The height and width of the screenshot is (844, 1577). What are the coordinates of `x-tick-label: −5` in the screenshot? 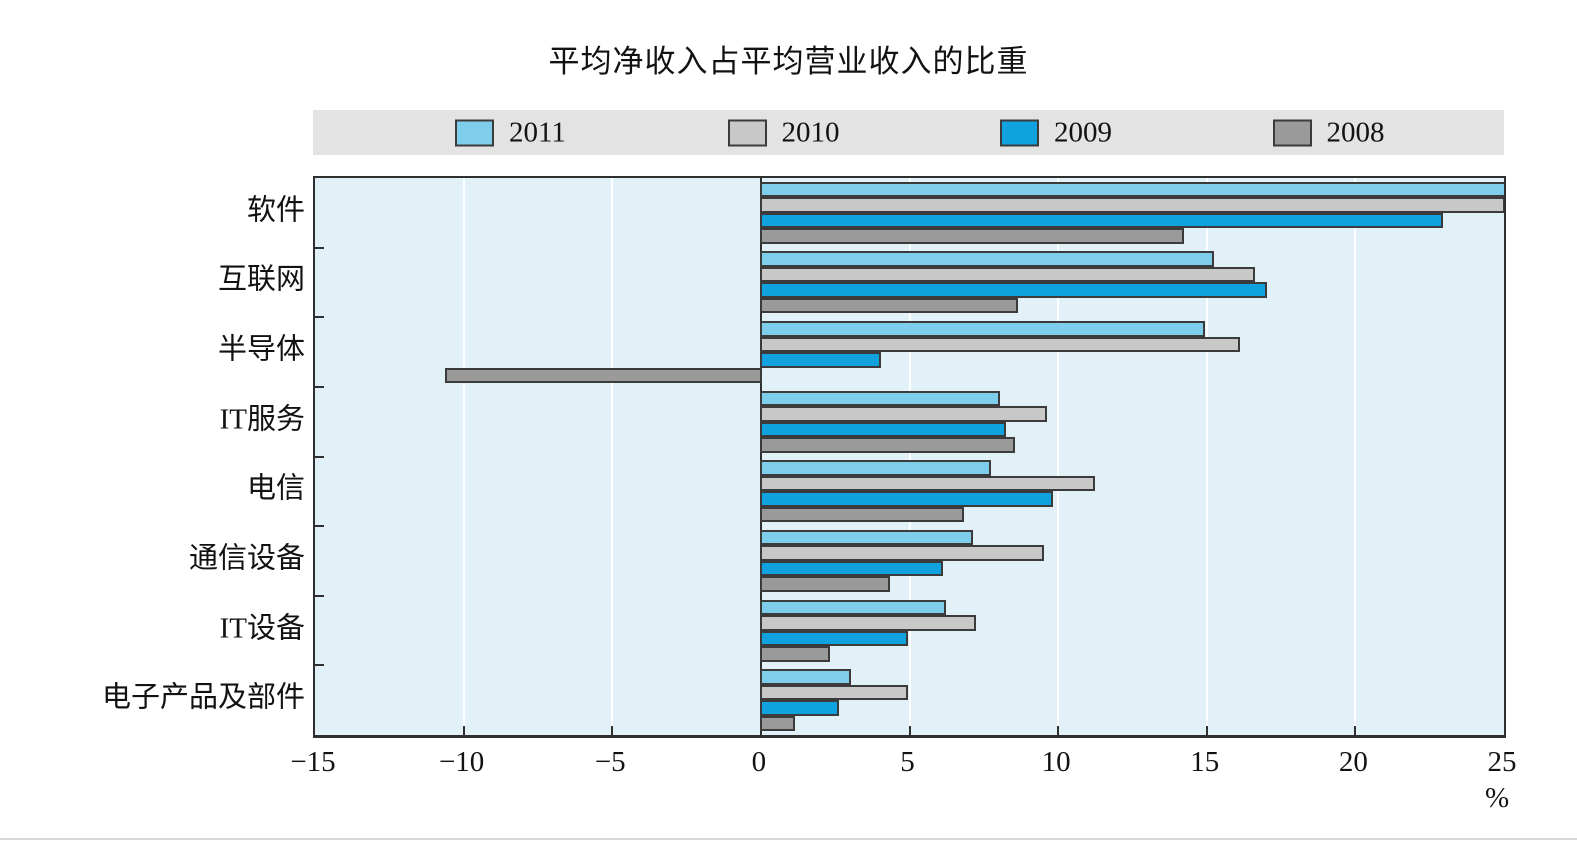 It's located at (610, 762).